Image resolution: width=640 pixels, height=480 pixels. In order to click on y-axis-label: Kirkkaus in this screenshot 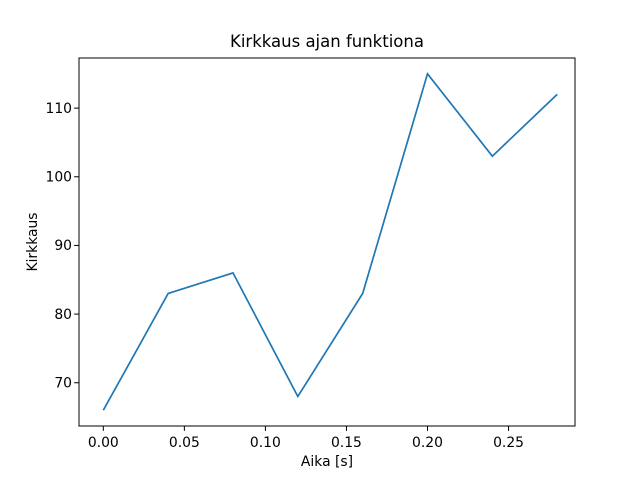, I will do `click(33, 241)`.